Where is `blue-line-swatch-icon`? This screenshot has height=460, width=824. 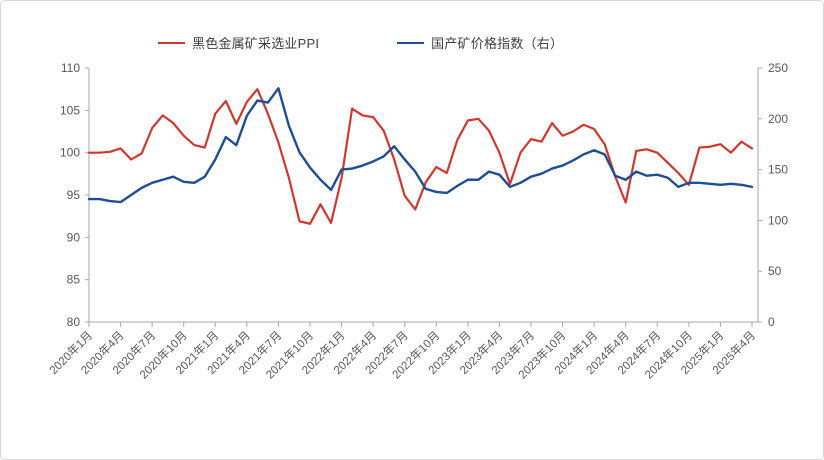
blue-line-swatch-icon is located at coordinates (411, 42).